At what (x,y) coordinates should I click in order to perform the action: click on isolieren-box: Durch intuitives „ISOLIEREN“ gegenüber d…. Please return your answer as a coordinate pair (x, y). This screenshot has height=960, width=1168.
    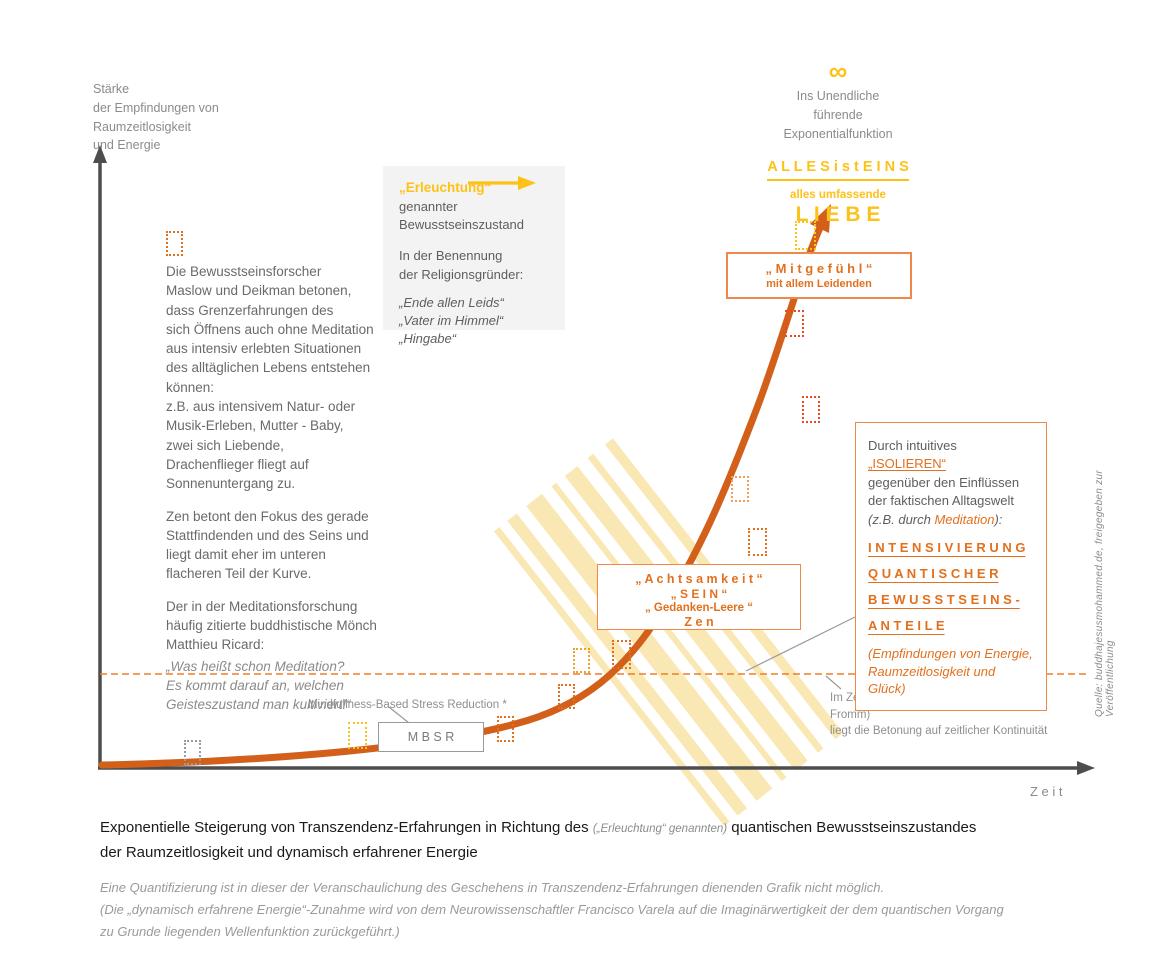
    Looking at the image, I should click on (951, 566).